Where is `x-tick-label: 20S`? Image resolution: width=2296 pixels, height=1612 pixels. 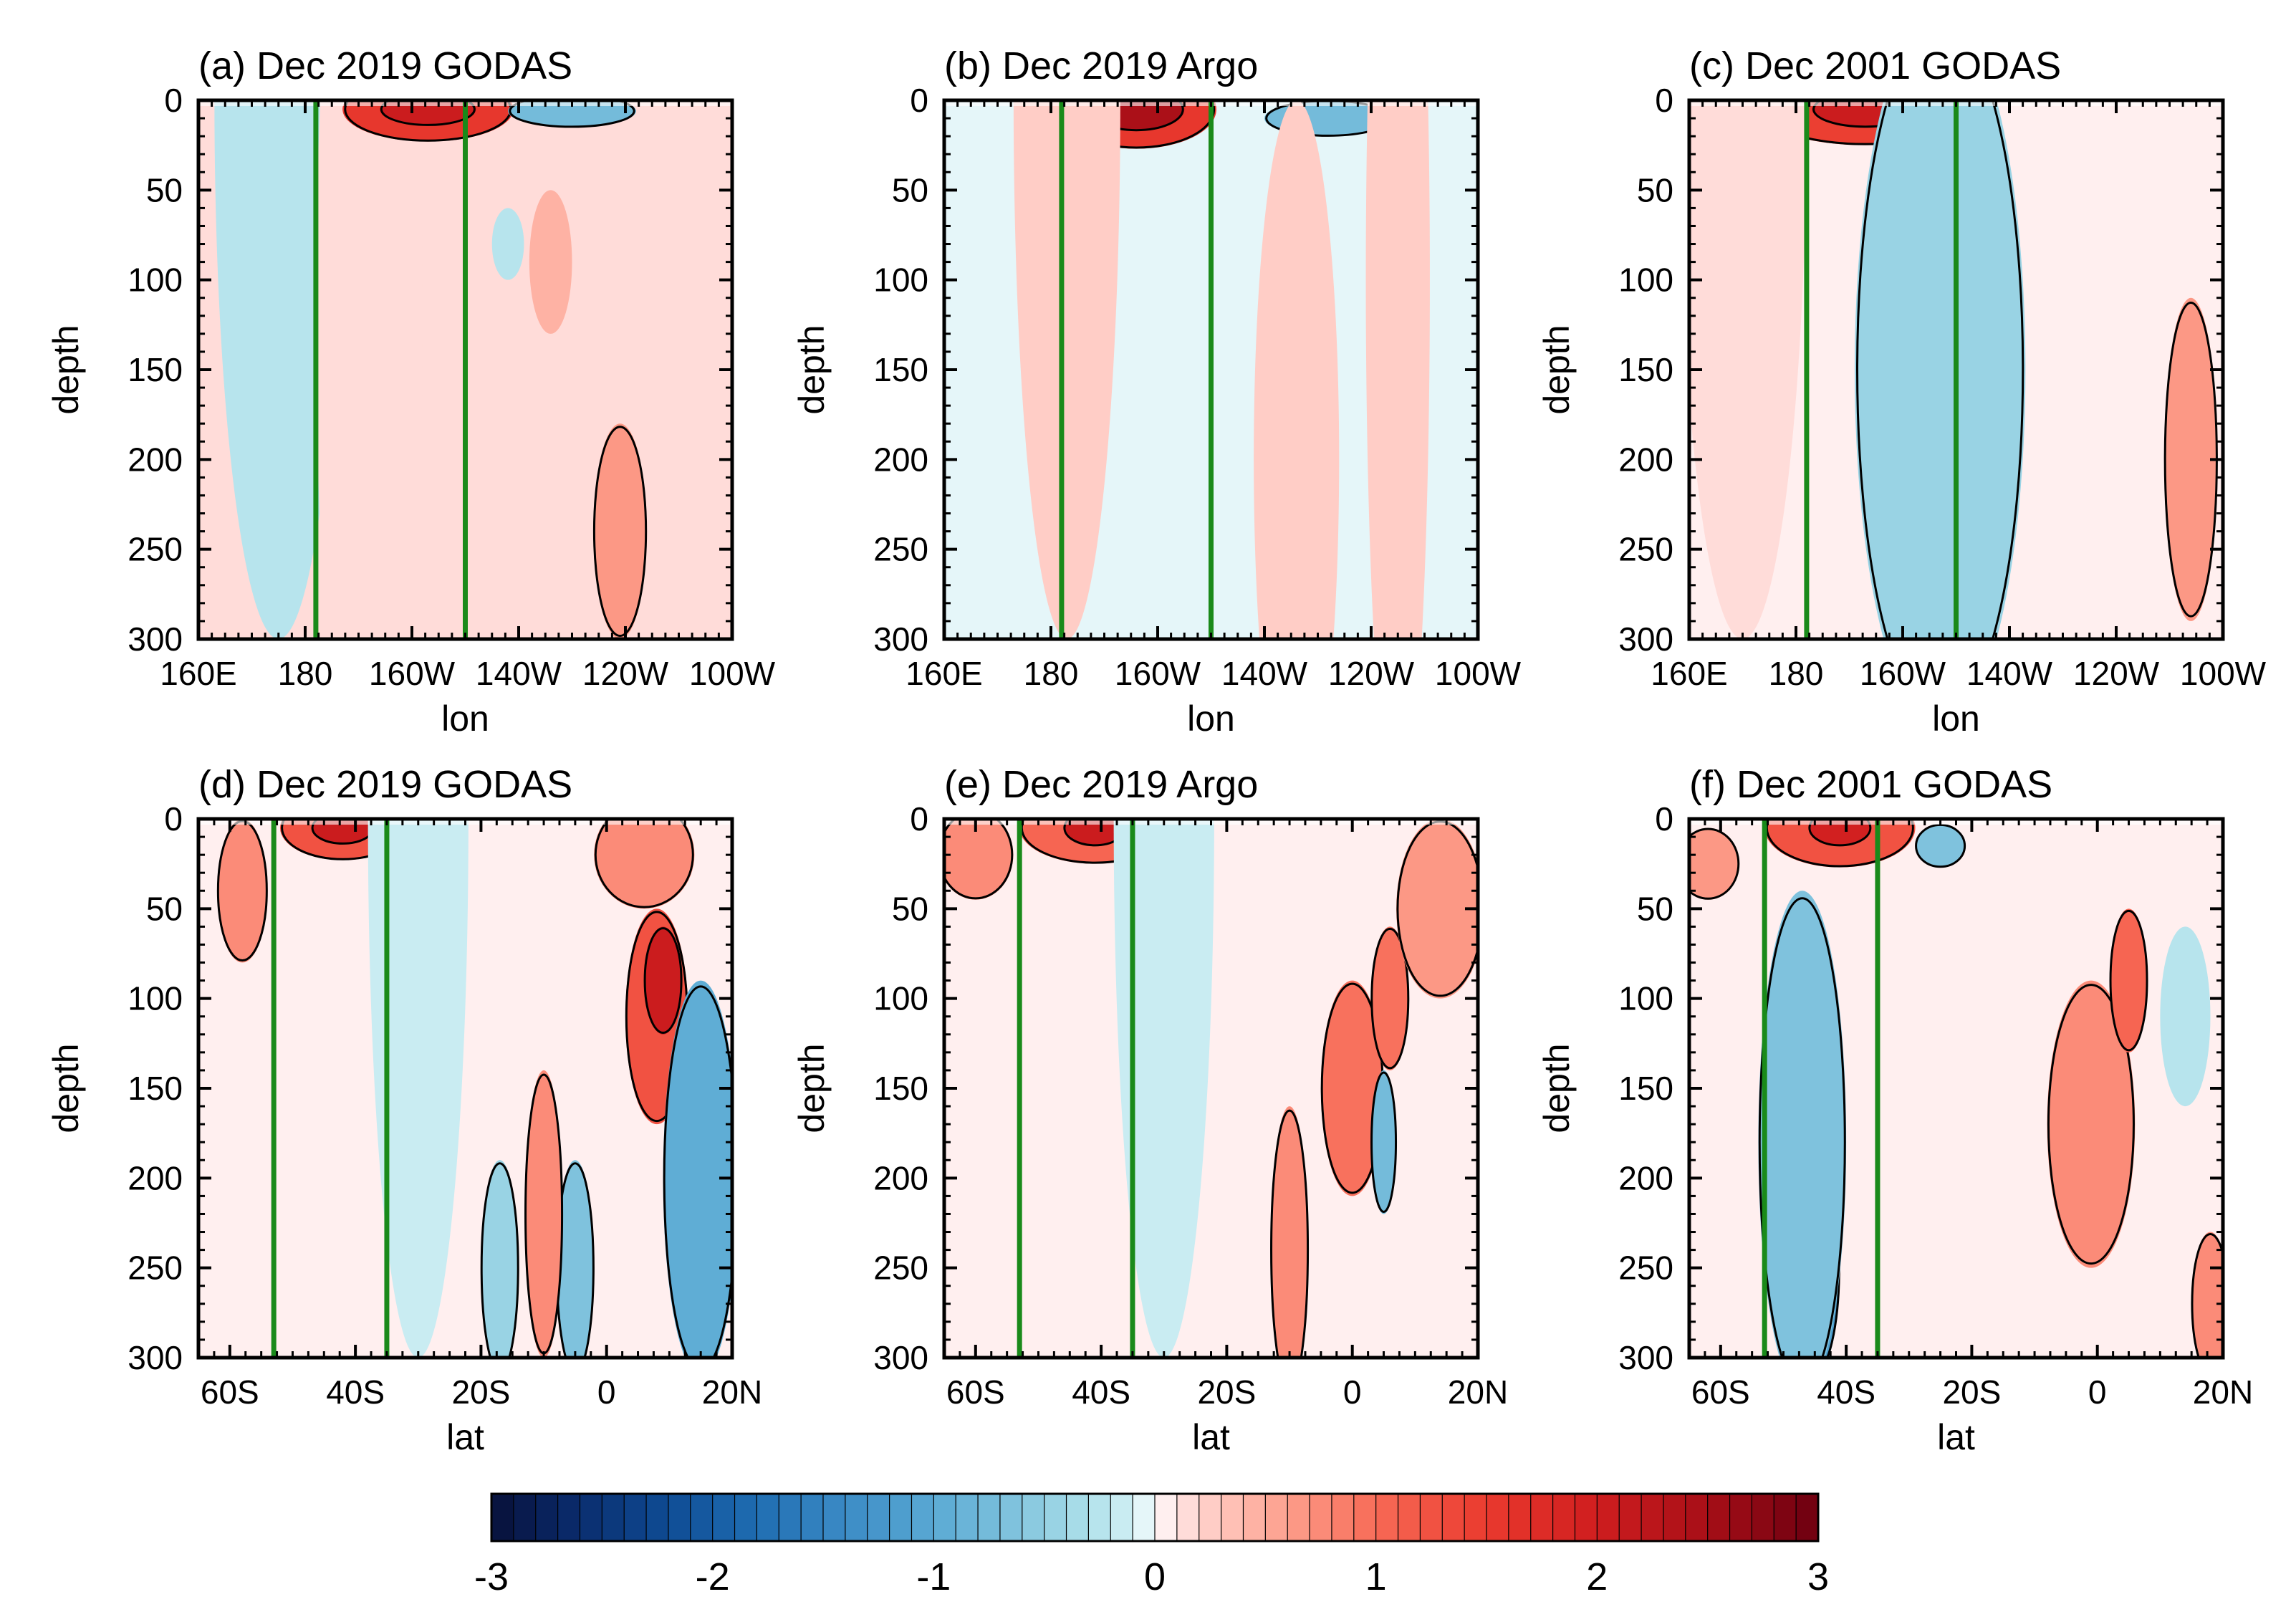 x-tick-label: 20S is located at coordinates (1227, 1392).